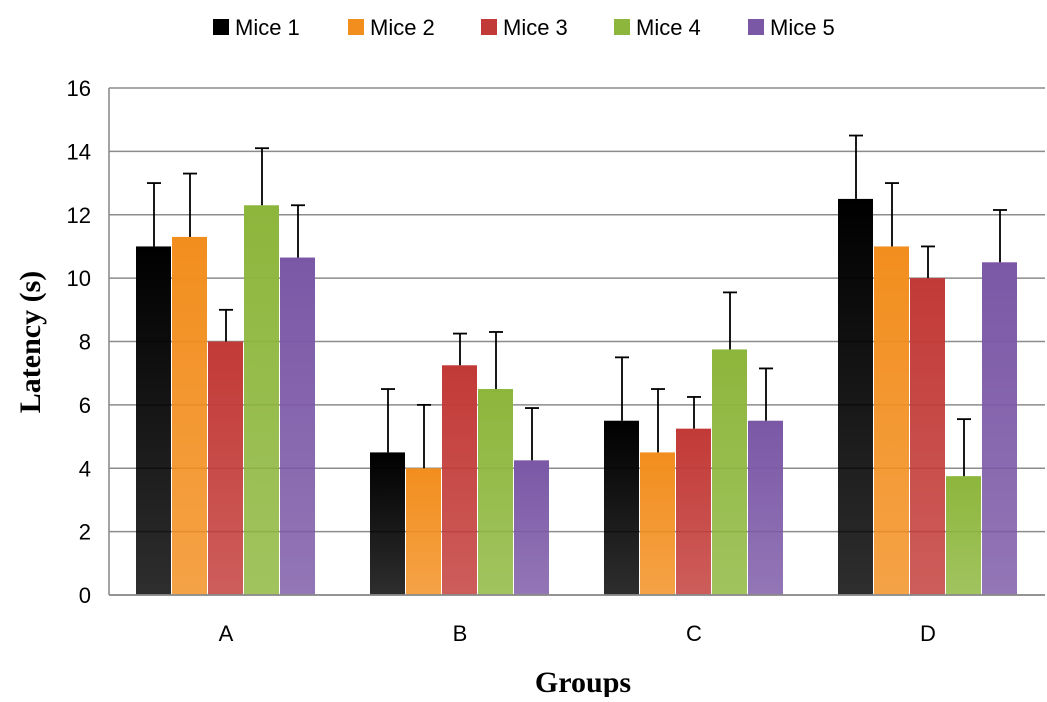  I want to click on y-tick-label: 14, so click(79, 151).